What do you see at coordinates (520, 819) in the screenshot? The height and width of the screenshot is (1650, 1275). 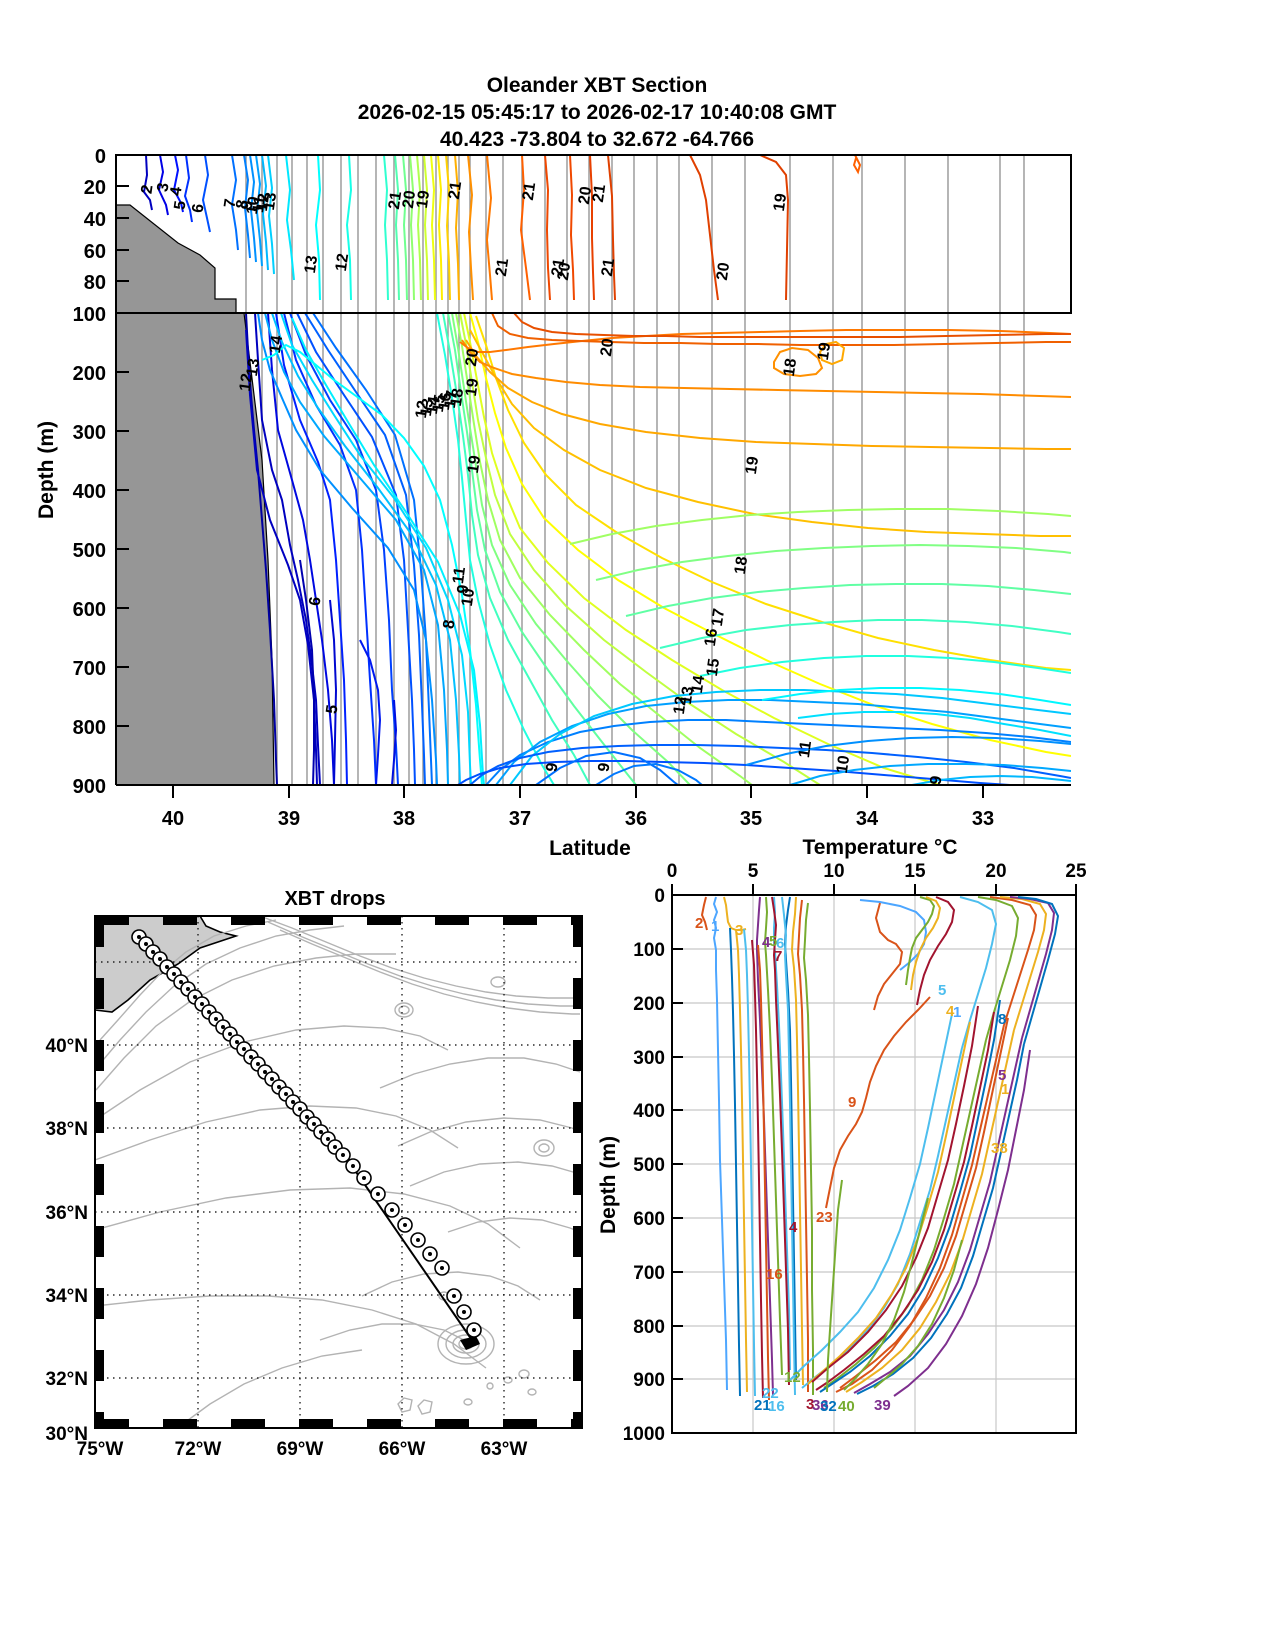 I see `xtick-37: 37` at bounding box center [520, 819].